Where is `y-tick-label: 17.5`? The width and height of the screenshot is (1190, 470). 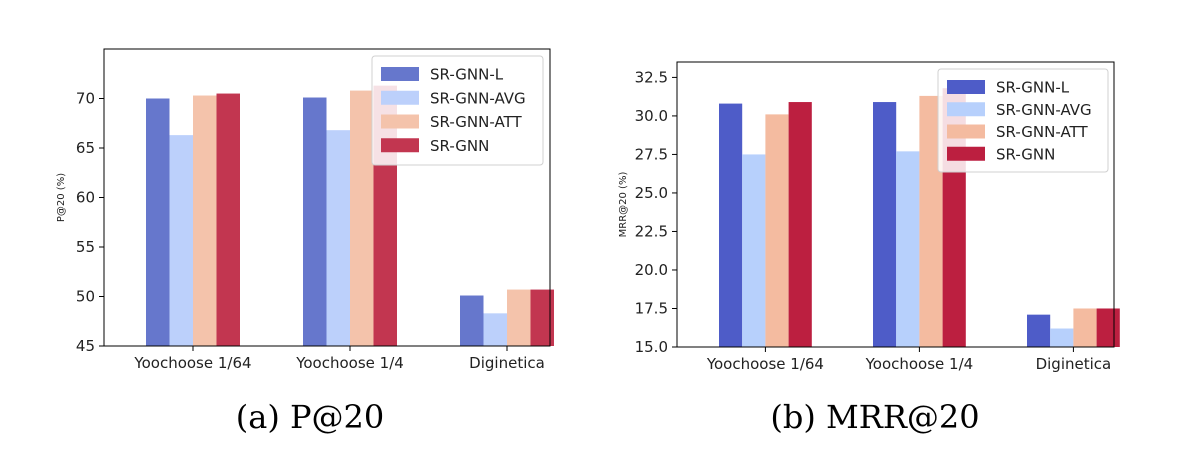 y-tick-label: 17.5 is located at coordinates (651, 308).